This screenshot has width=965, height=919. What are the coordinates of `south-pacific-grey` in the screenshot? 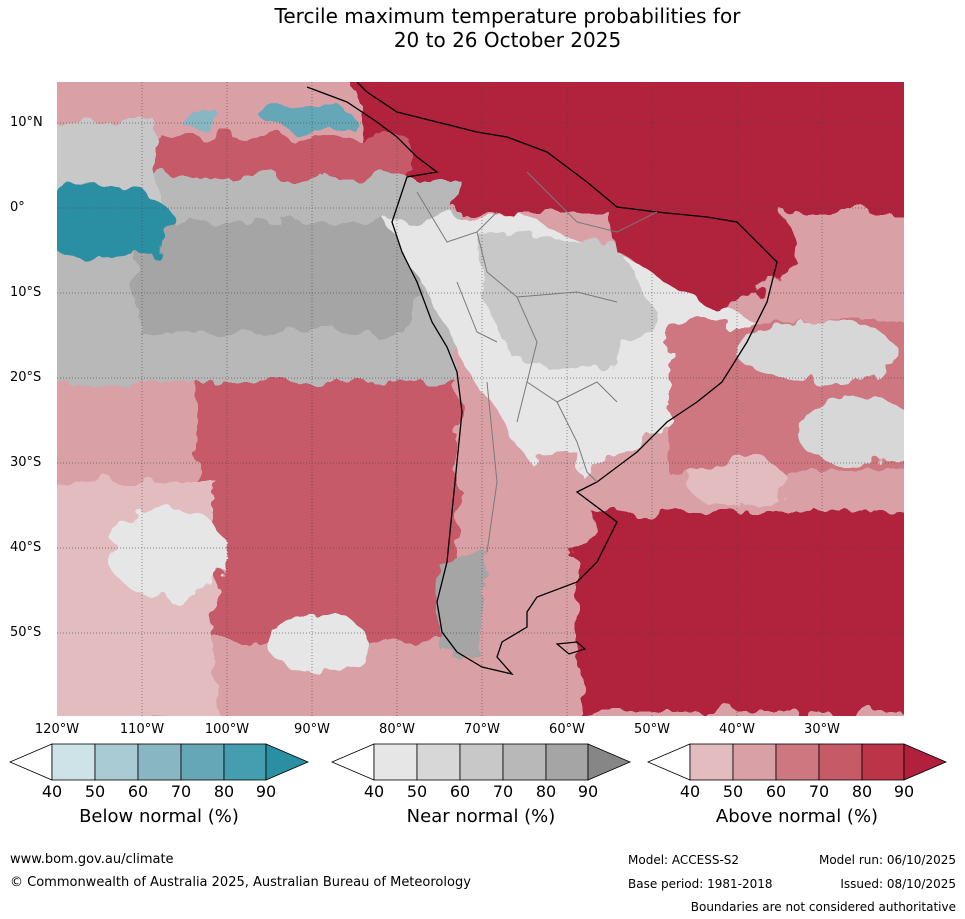 It's located at (167, 552).